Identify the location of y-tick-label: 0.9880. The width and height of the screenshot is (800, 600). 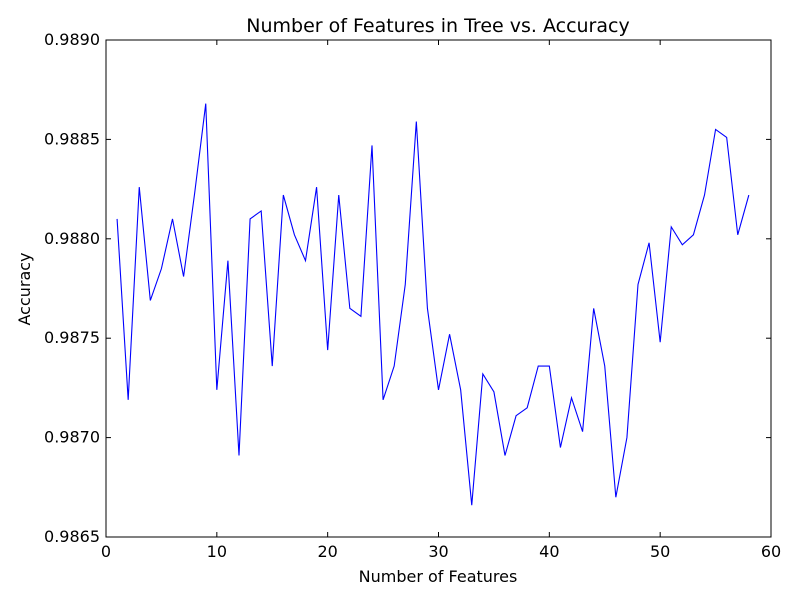
(72, 238).